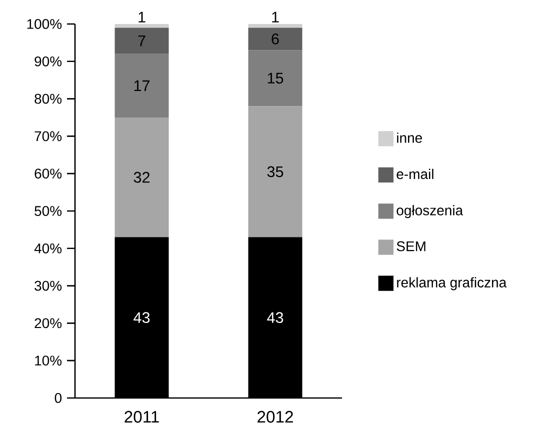 This screenshot has width=557, height=427. What do you see at coordinates (275, 416) in the screenshot?
I see `x-tick-label: 2012` at bounding box center [275, 416].